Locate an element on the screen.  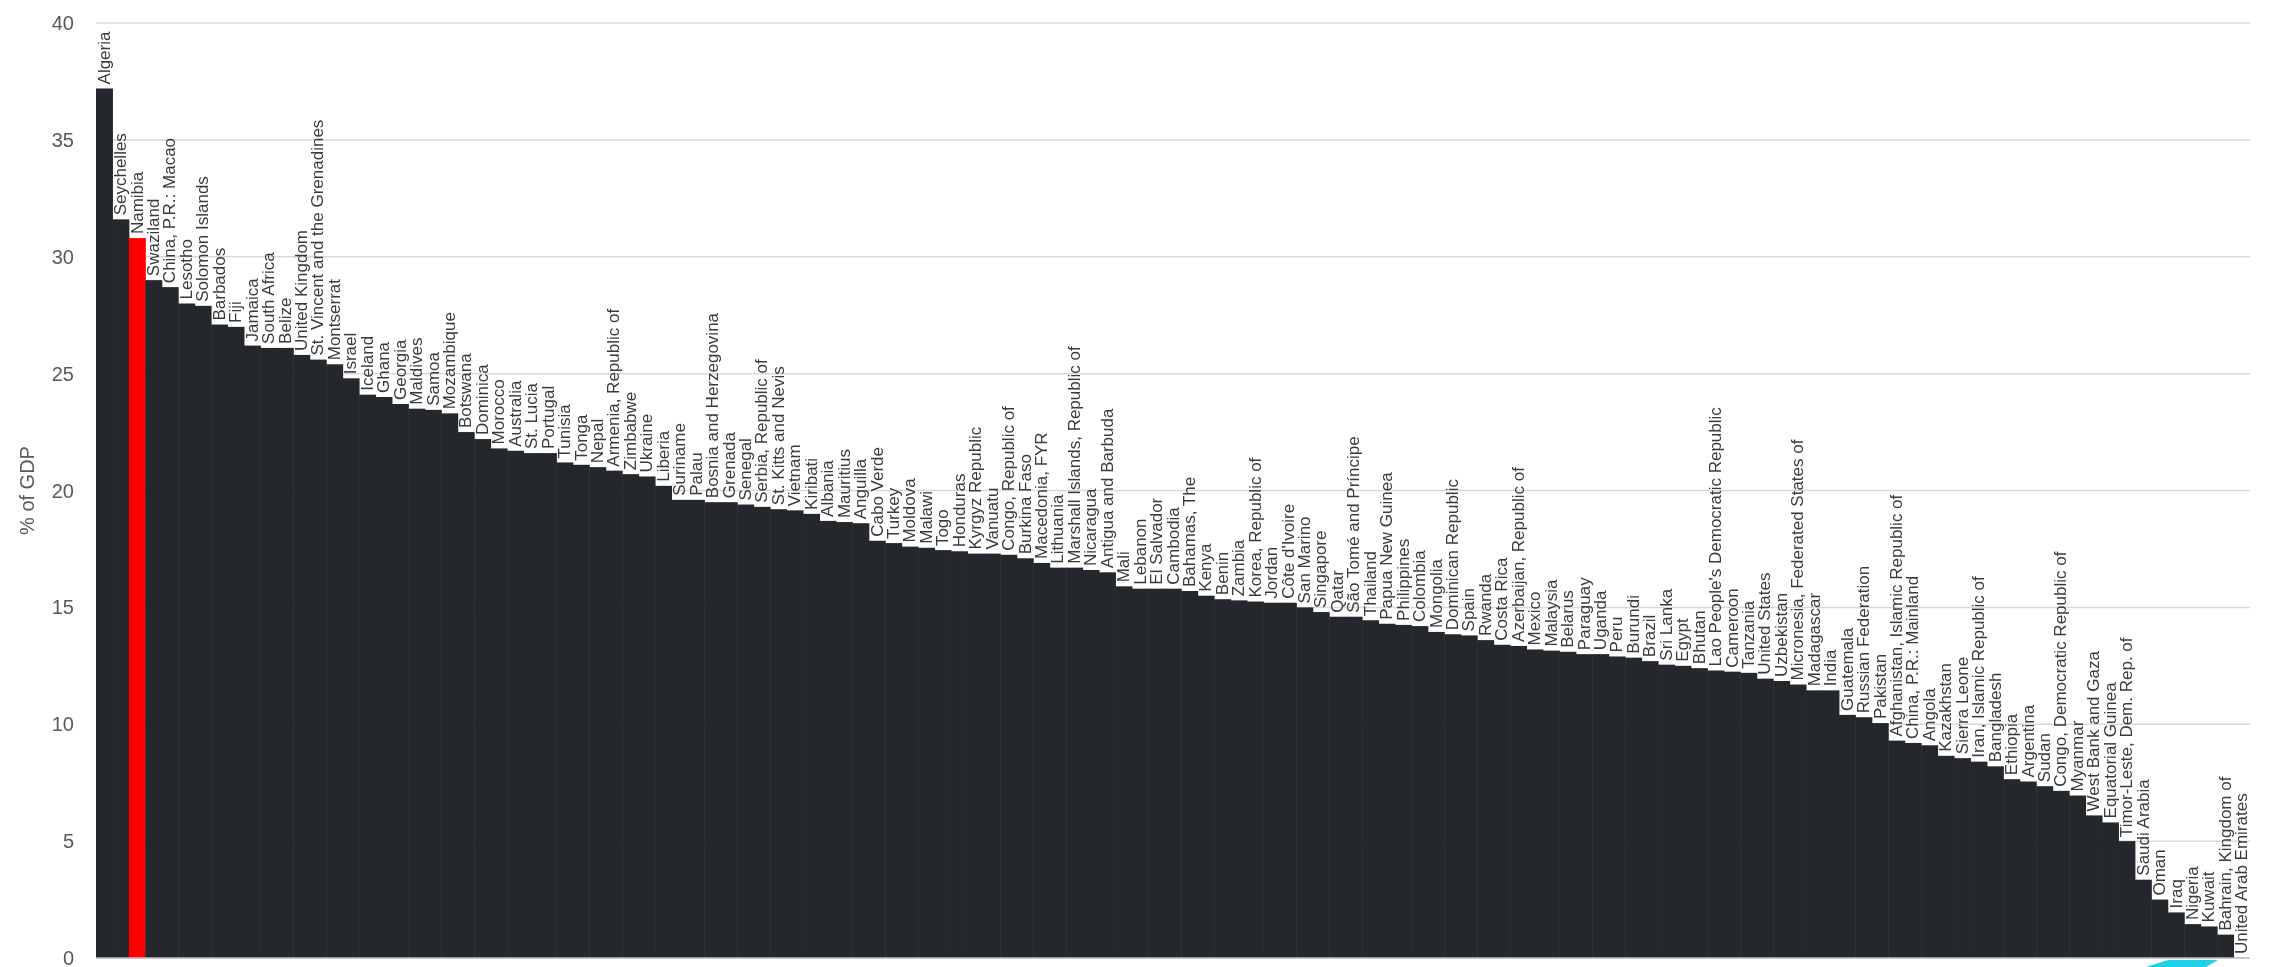
bar is located at coordinates (137, 598).